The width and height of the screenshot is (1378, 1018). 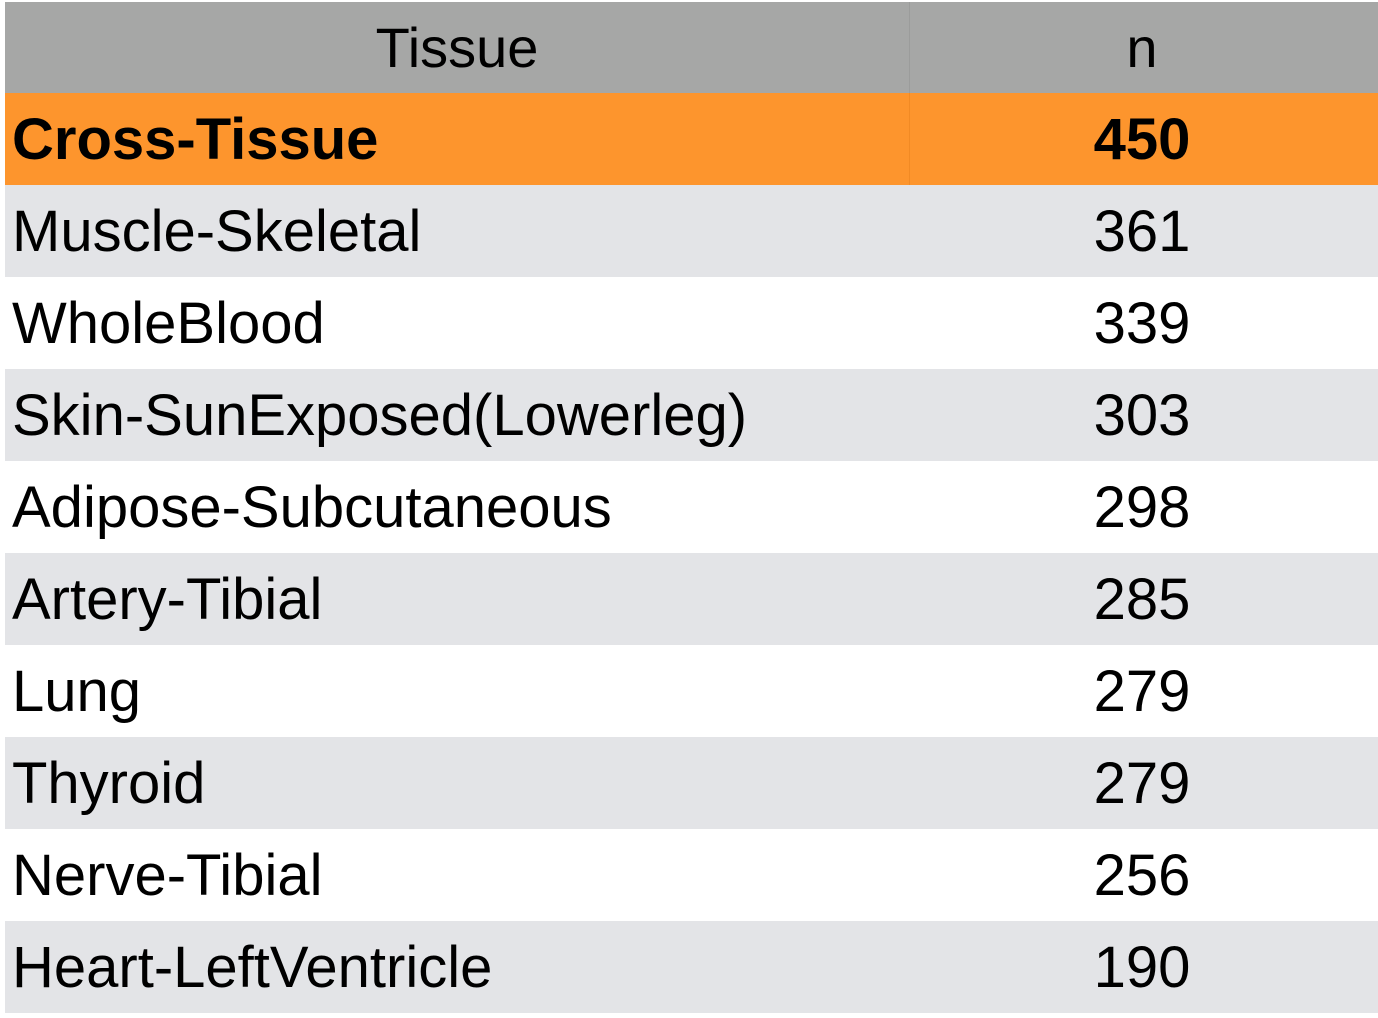 I want to click on tissue-cell: Lung, so click(x=77, y=691).